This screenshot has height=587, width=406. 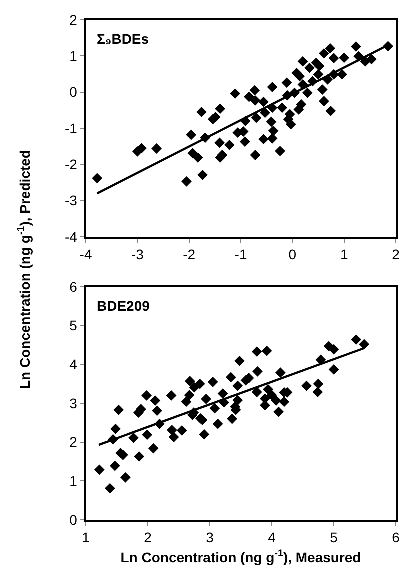 What do you see at coordinates (71, 164) in the screenshot?
I see `y-tick-label: -2` at bounding box center [71, 164].